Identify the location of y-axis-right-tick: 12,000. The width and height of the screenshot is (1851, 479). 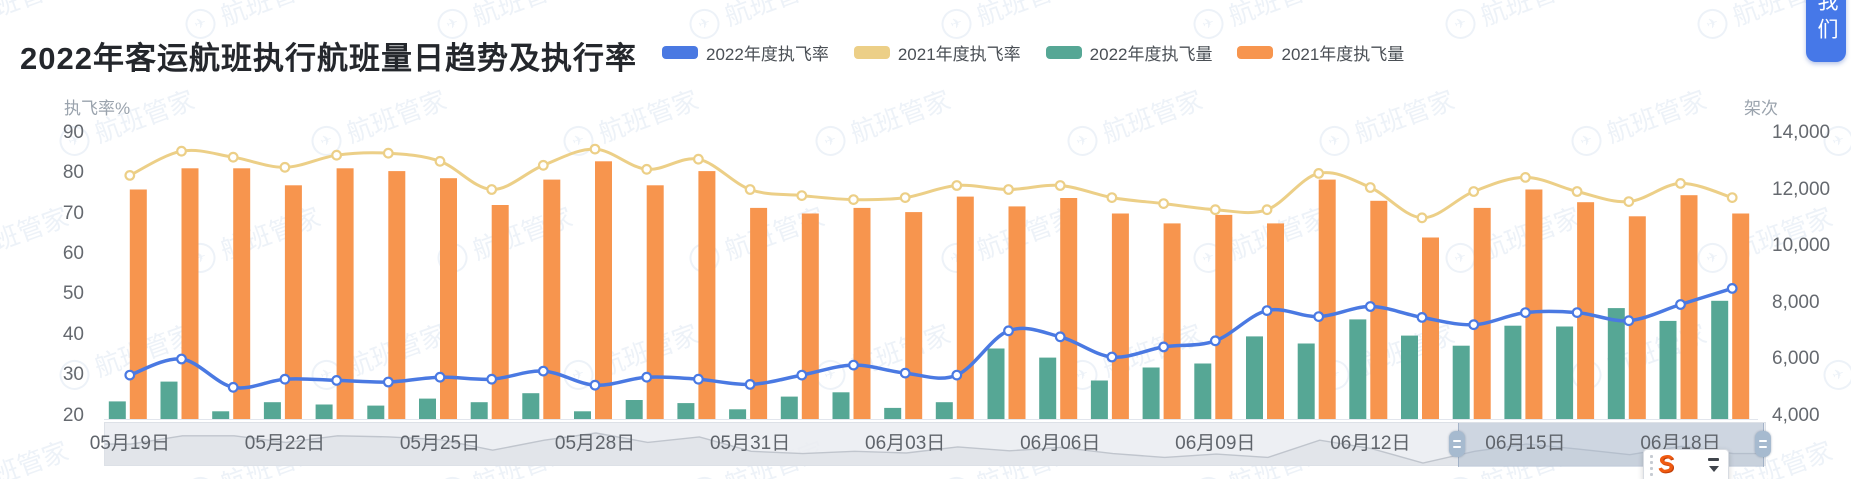
(1801, 189).